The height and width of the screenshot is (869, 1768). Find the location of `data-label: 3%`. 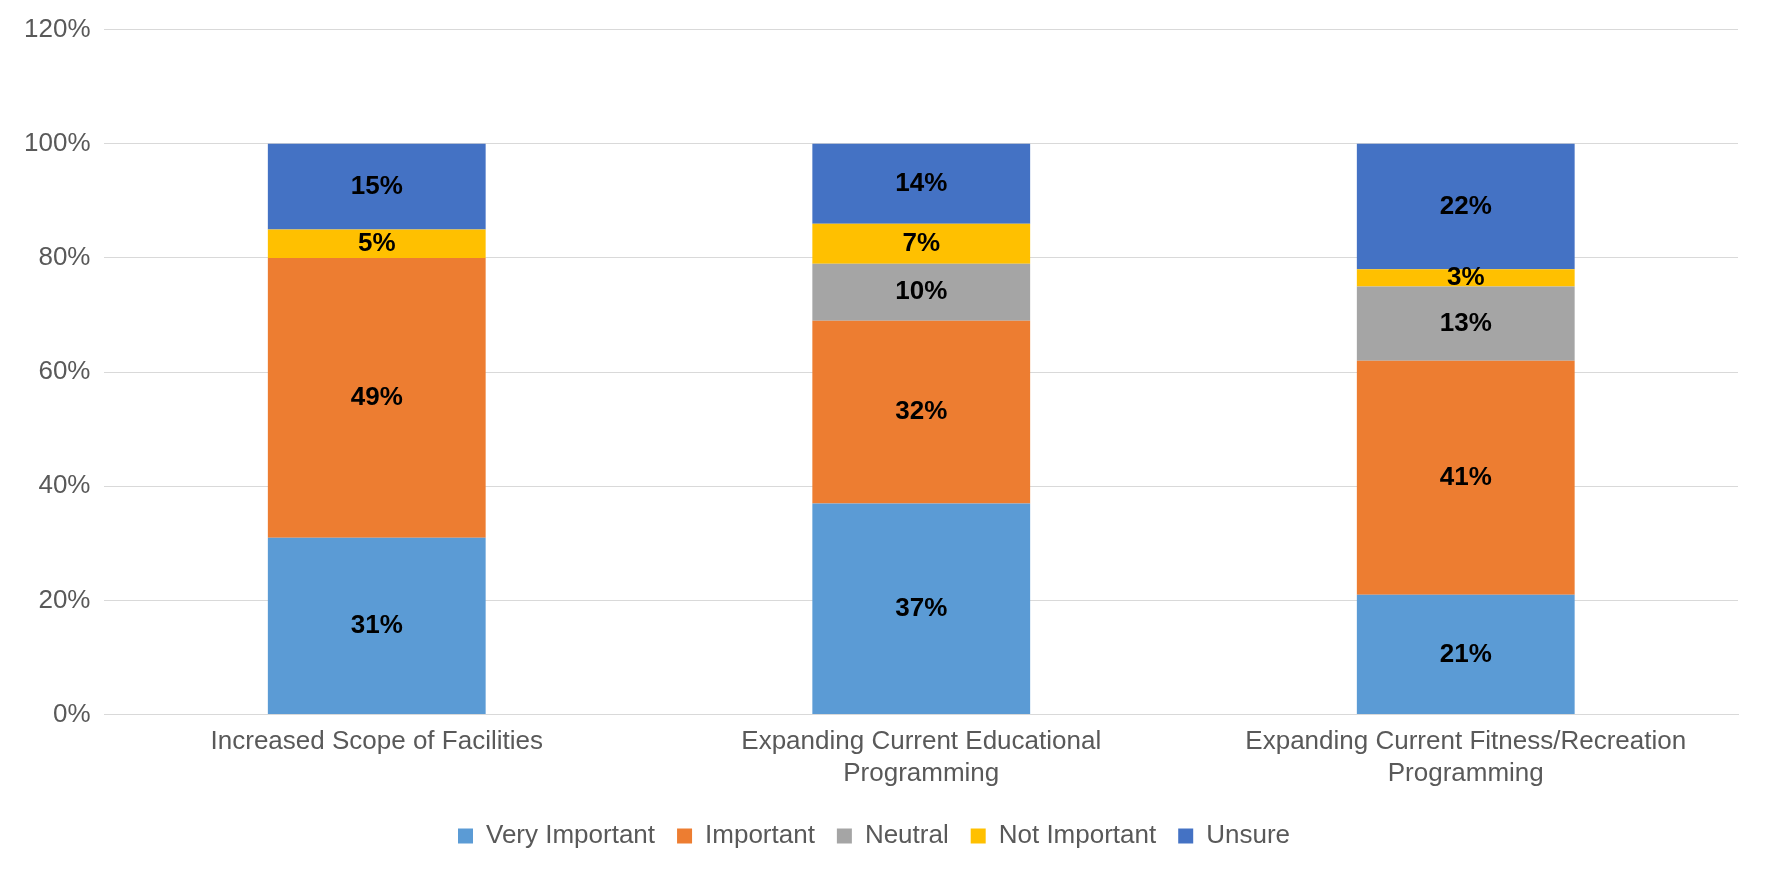

data-label: 3% is located at coordinates (1465, 276).